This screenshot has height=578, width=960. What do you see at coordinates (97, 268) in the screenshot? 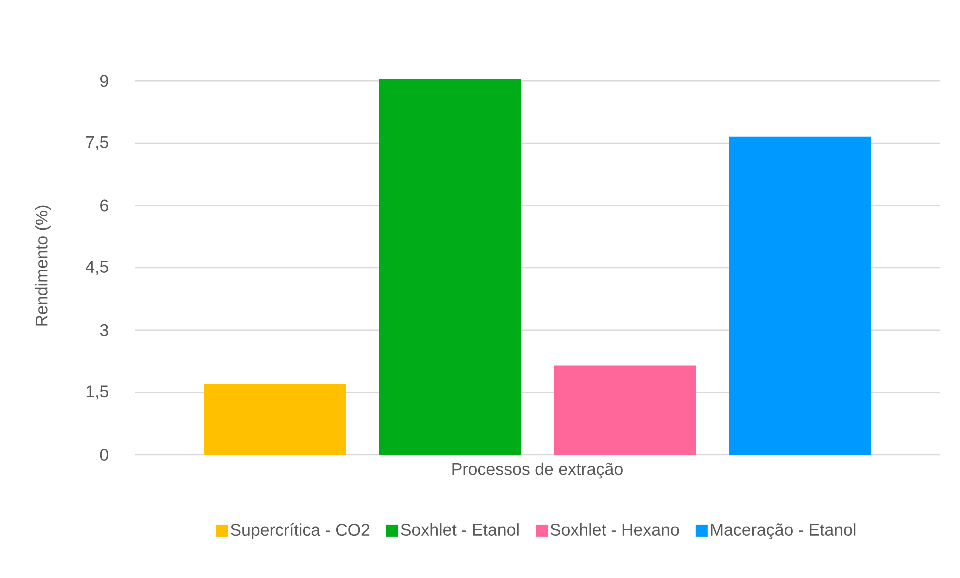
I see `y-tick-label: 4,5` at bounding box center [97, 268].